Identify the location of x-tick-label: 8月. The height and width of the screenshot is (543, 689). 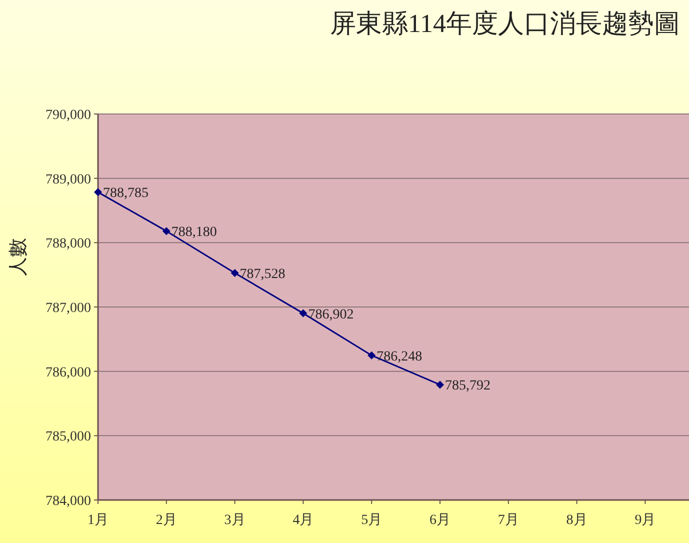
(577, 520).